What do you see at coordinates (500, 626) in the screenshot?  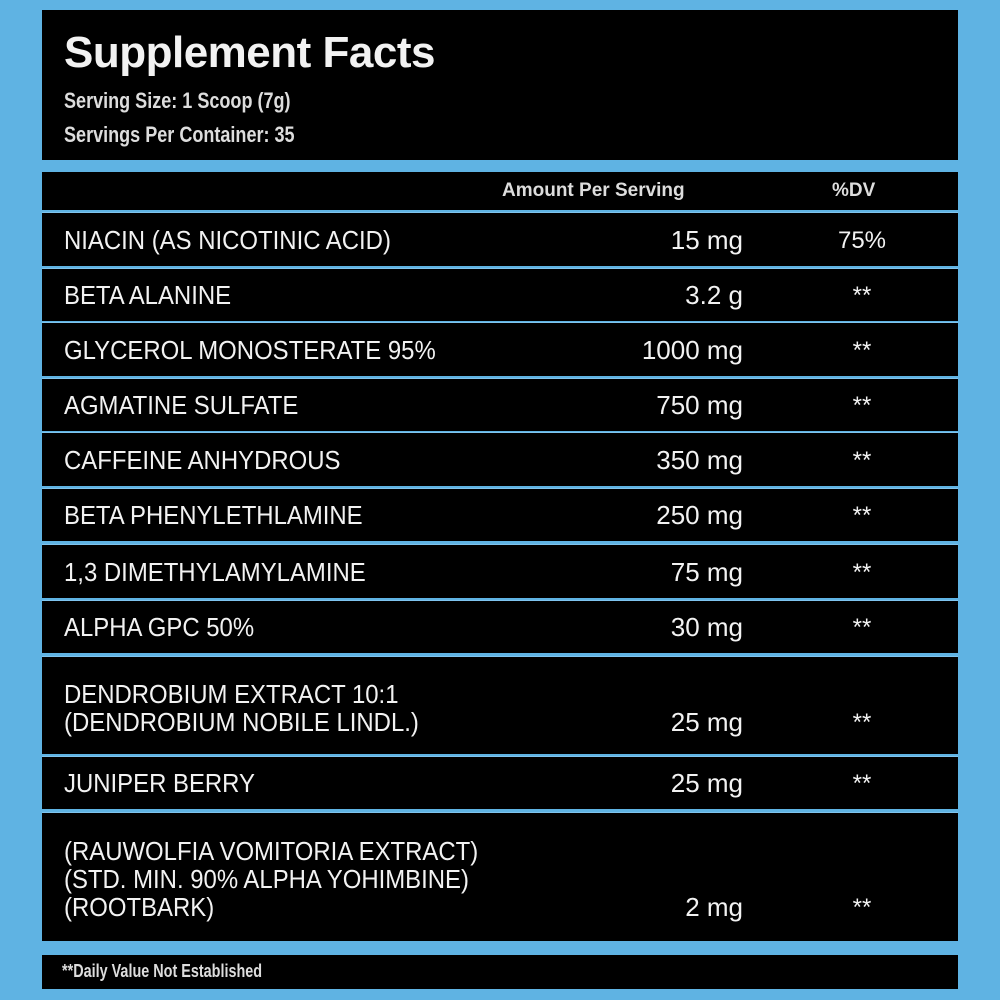 I see `ingredient-row: ALPHA GPC 50% 30 mg **` at bounding box center [500, 626].